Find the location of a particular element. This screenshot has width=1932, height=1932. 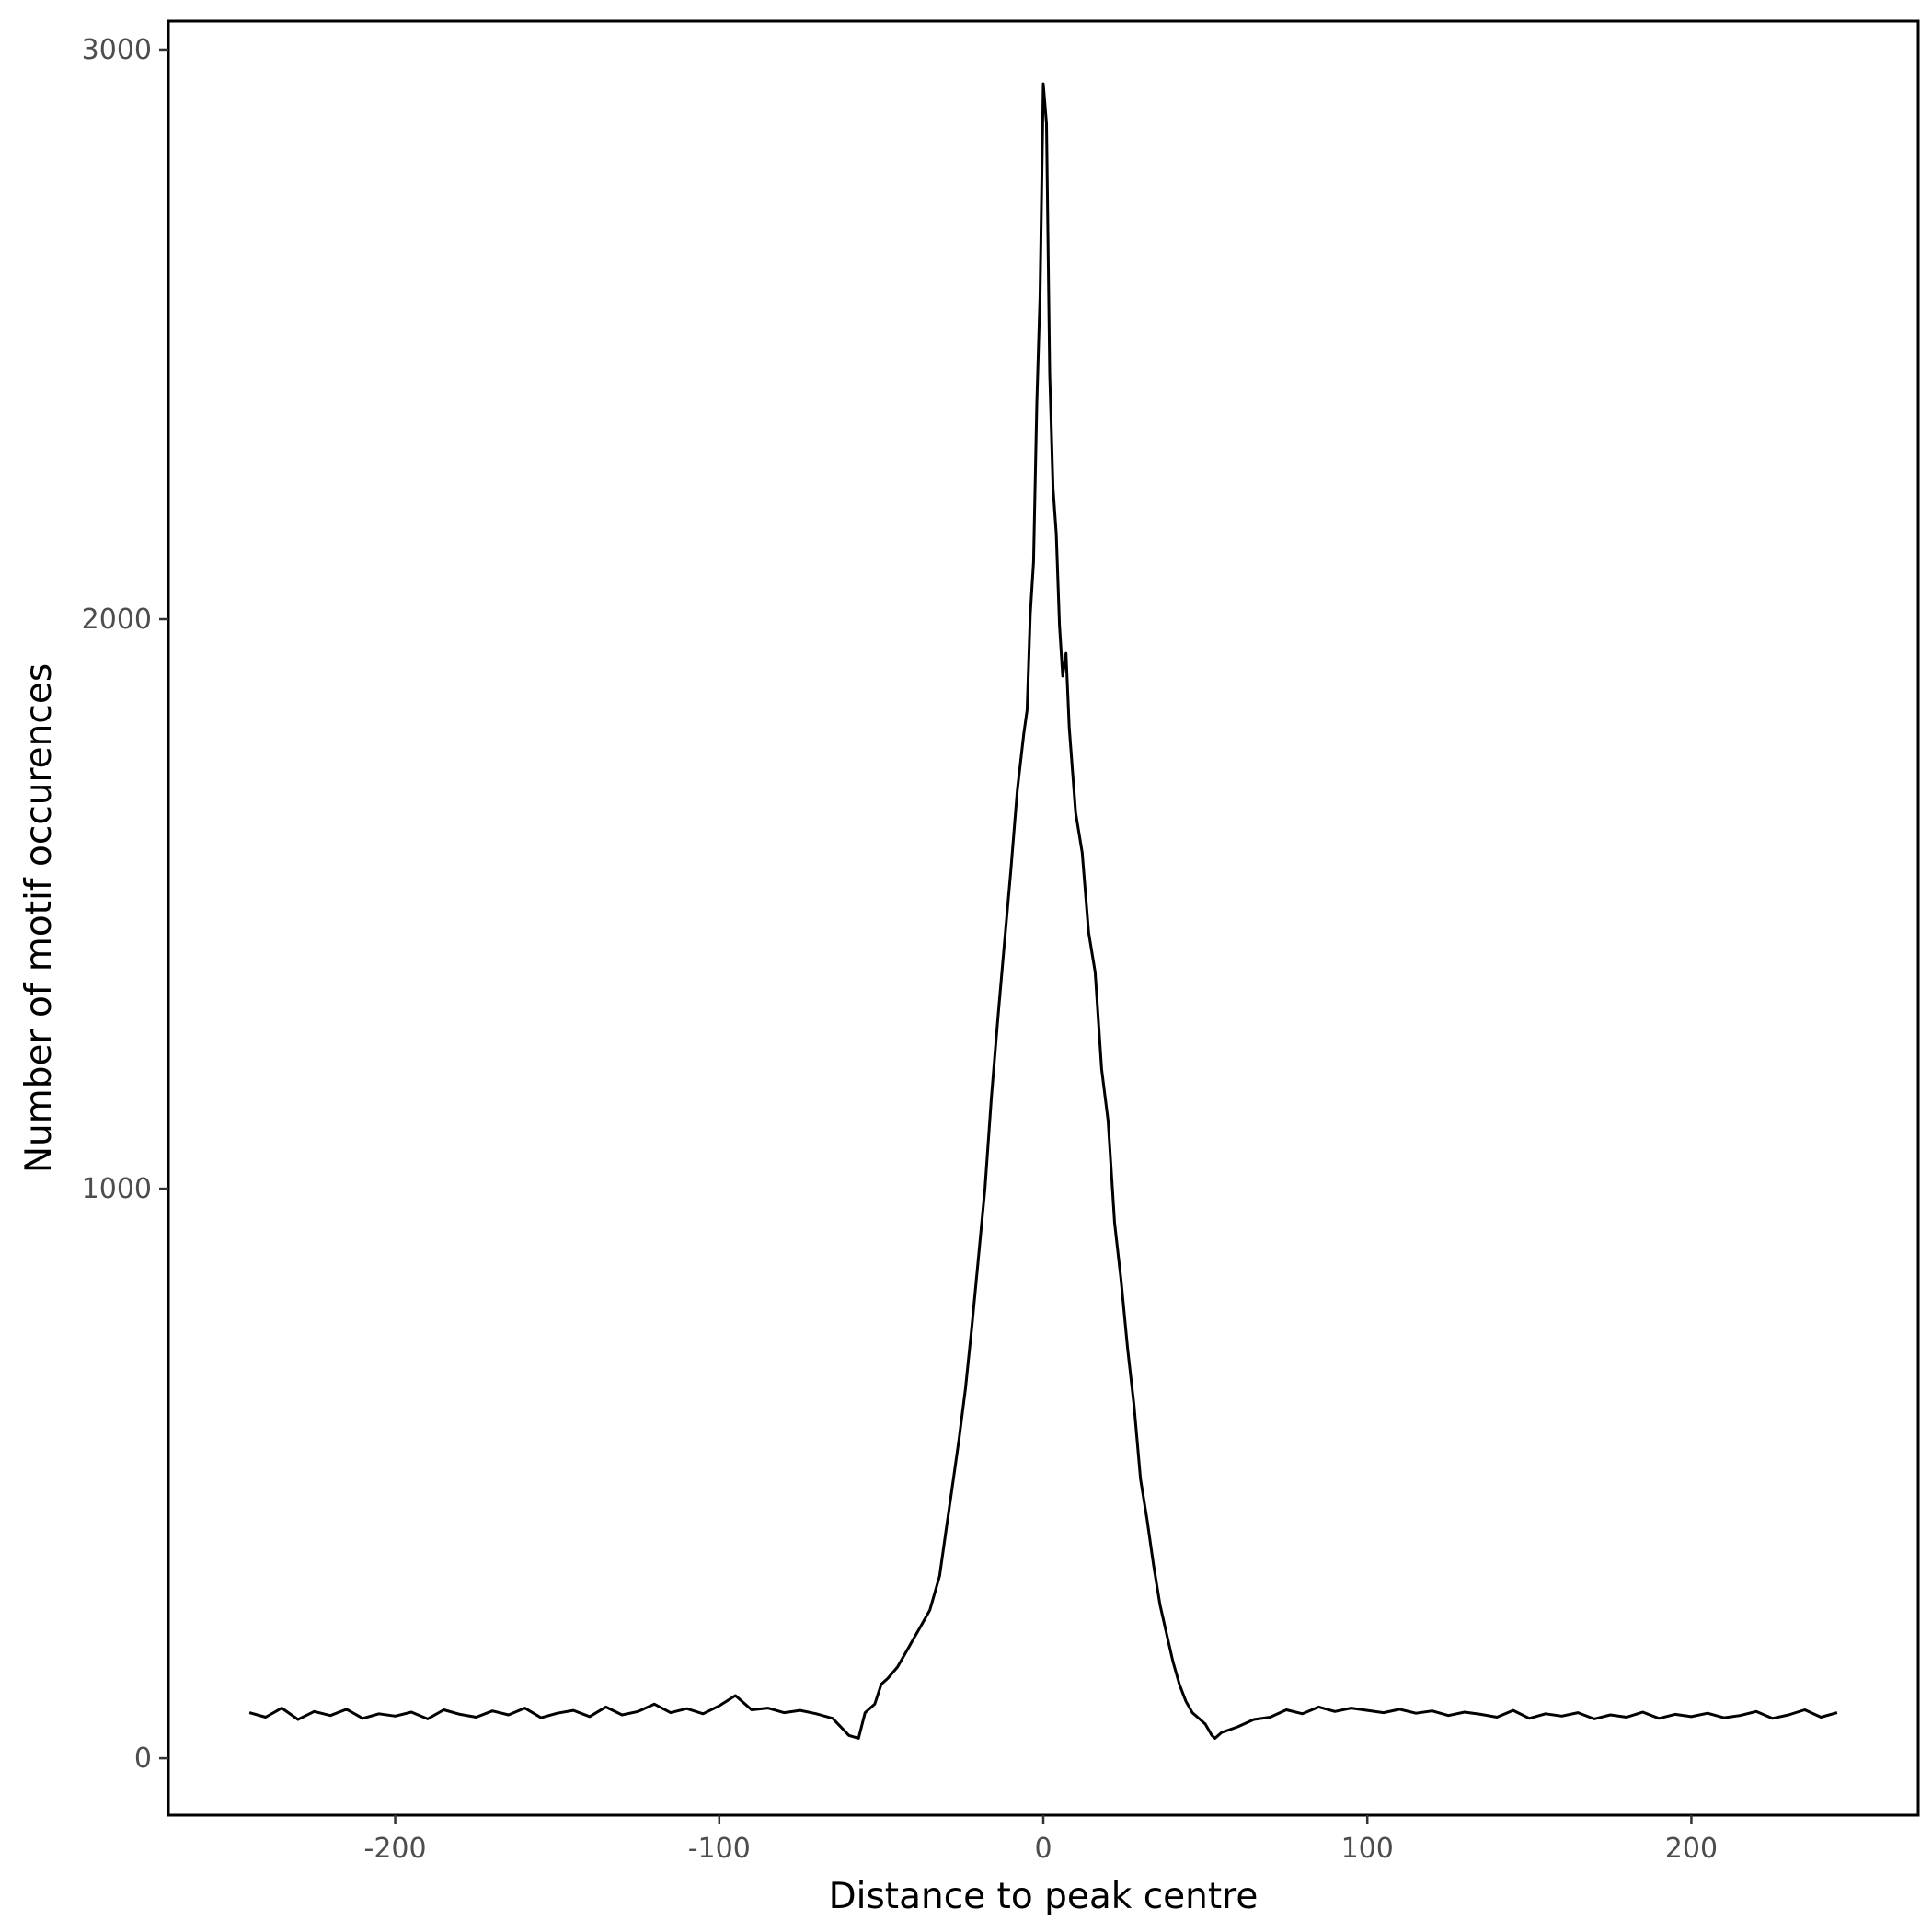

x-tick-label: -200 is located at coordinates (395, 1849).